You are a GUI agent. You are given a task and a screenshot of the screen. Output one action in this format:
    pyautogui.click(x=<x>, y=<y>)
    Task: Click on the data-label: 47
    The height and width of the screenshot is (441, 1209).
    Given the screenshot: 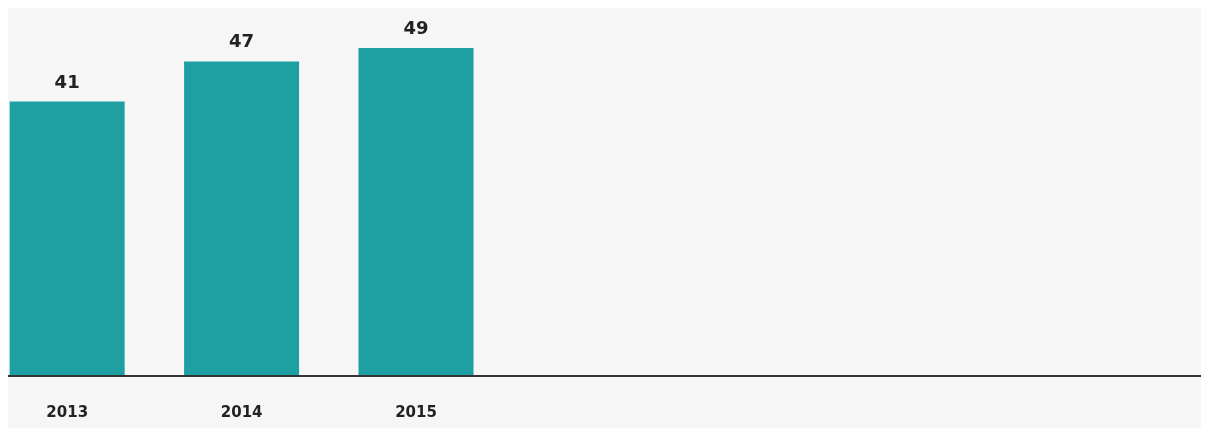 What is the action you would take?
    pyautogui.click(x=242, y=41)
    